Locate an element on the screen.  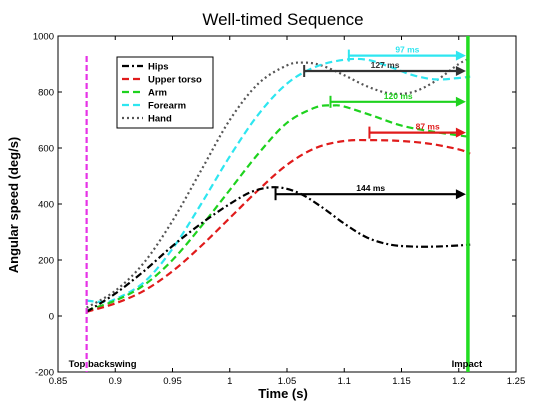
x-tick-label: 1.1 is located at coordinates (344, 381).